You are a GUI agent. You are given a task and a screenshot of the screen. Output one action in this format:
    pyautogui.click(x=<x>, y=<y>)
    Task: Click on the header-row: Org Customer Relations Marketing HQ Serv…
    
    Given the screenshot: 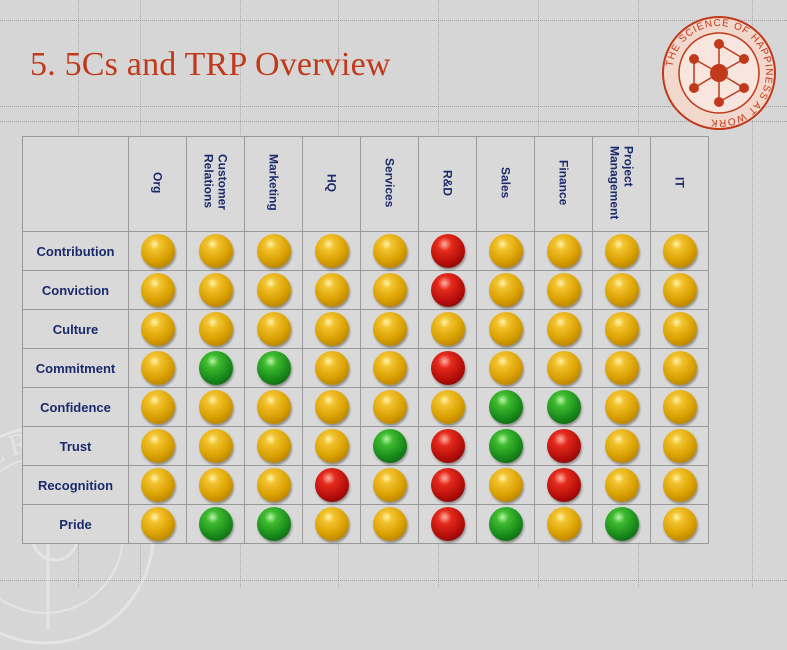 What is the action you would take?
    pyautogui.click(x=365, y=184)
    